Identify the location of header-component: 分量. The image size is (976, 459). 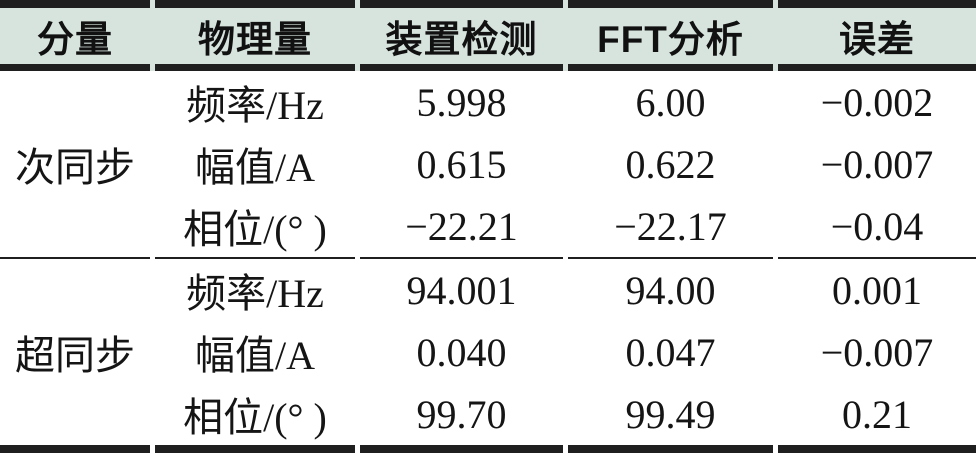
(75, 35).